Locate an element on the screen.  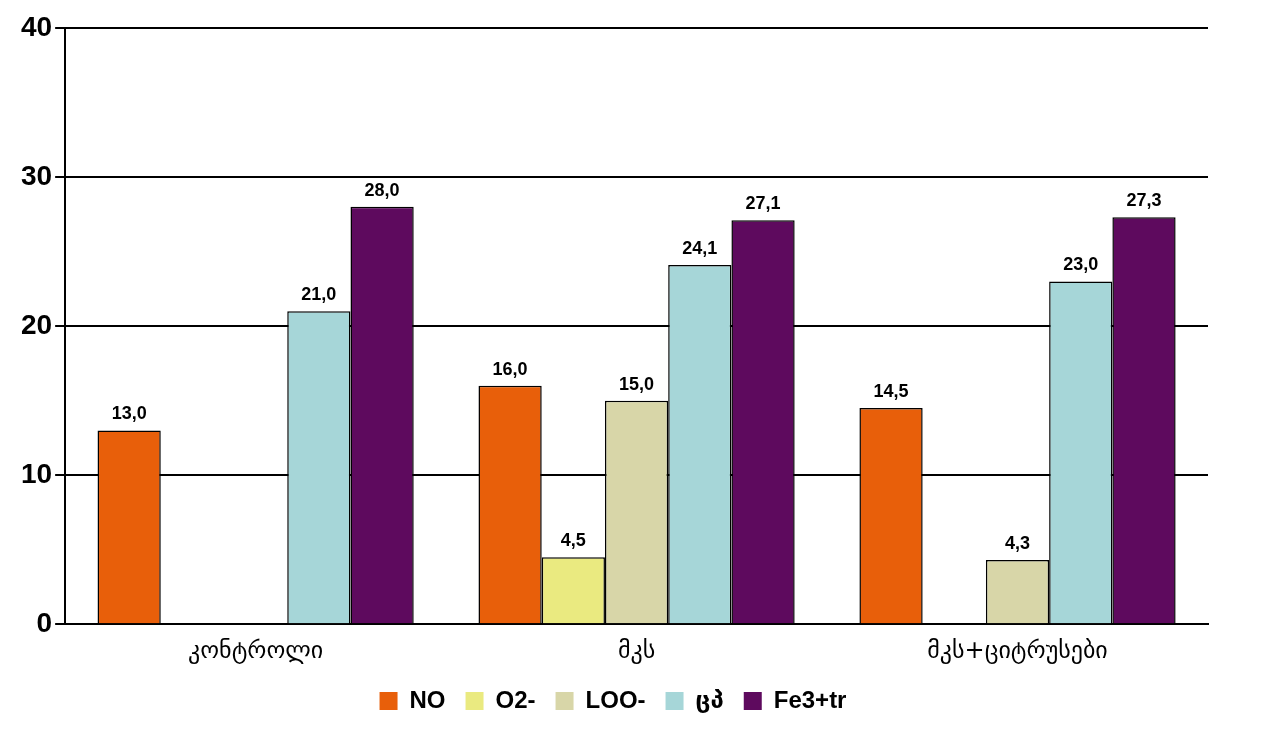
x-tick-label: მკს is located at coordinates (636, 649).